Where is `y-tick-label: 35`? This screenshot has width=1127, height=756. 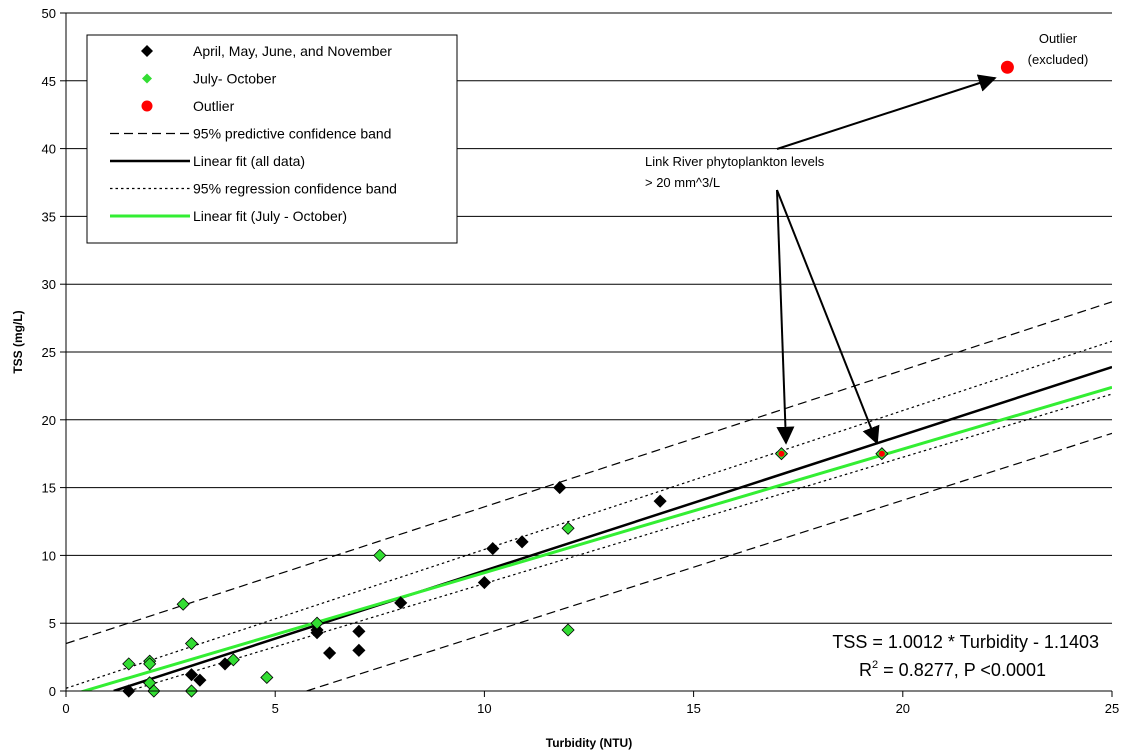 y-tick-label: 35 is located at coordinates (49, 216).